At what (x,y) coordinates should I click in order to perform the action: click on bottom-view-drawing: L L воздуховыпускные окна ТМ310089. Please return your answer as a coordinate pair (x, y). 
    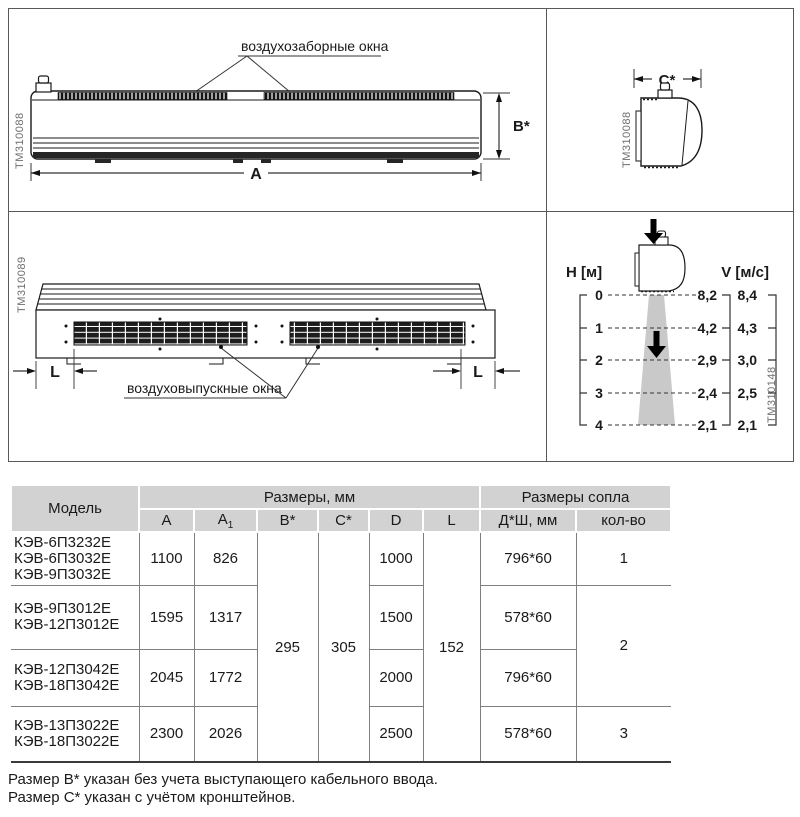
    Looking at the image, I should click on (266, 327).